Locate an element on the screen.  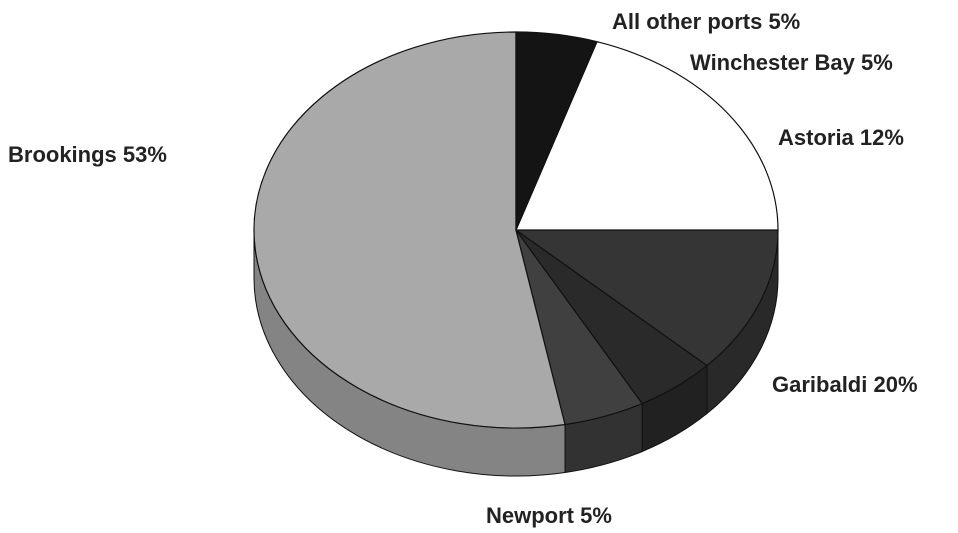
label-garibaldi: Garibaldi 20% is located at coordinates (845, 384).